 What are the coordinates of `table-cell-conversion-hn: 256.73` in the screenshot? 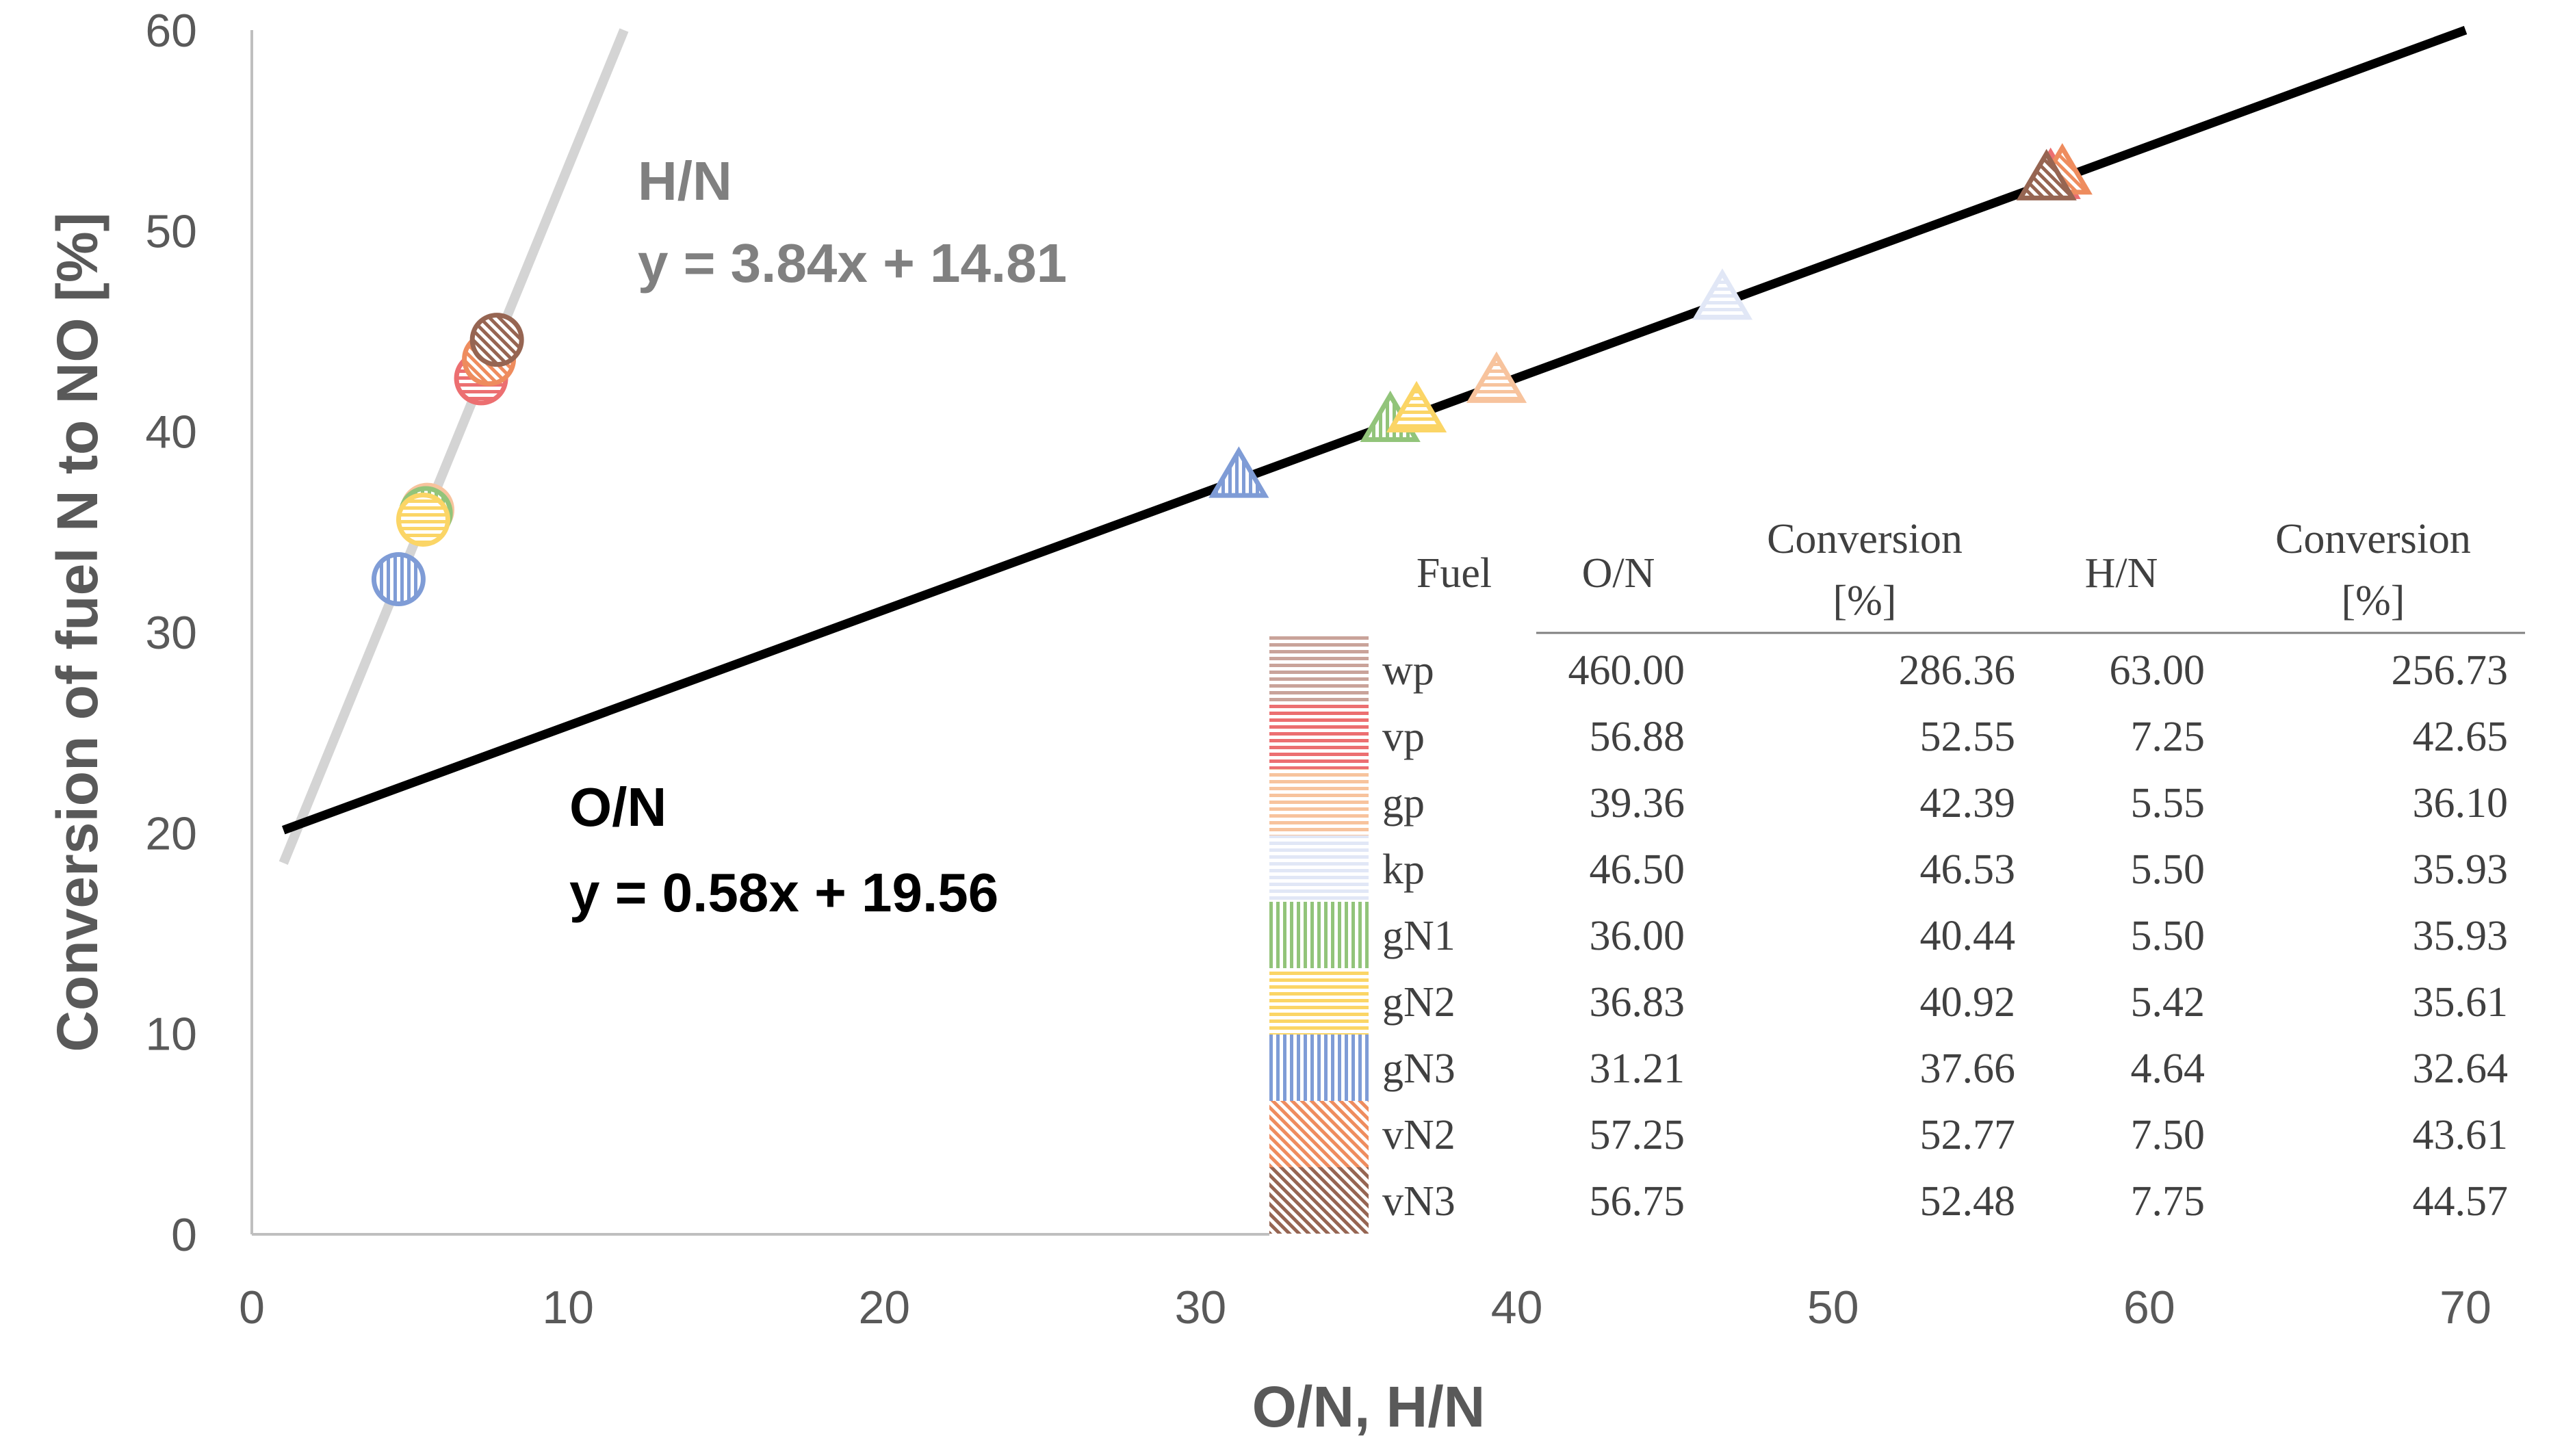 It's located at (2450, 670).